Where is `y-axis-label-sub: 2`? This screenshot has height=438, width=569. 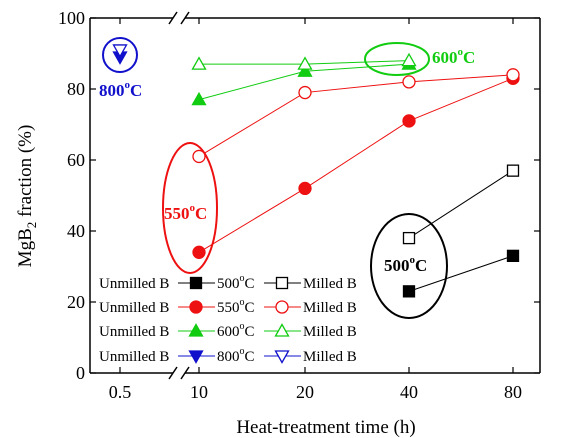 y-axis-label-sub: 2 is located at coordinates (31, 225).